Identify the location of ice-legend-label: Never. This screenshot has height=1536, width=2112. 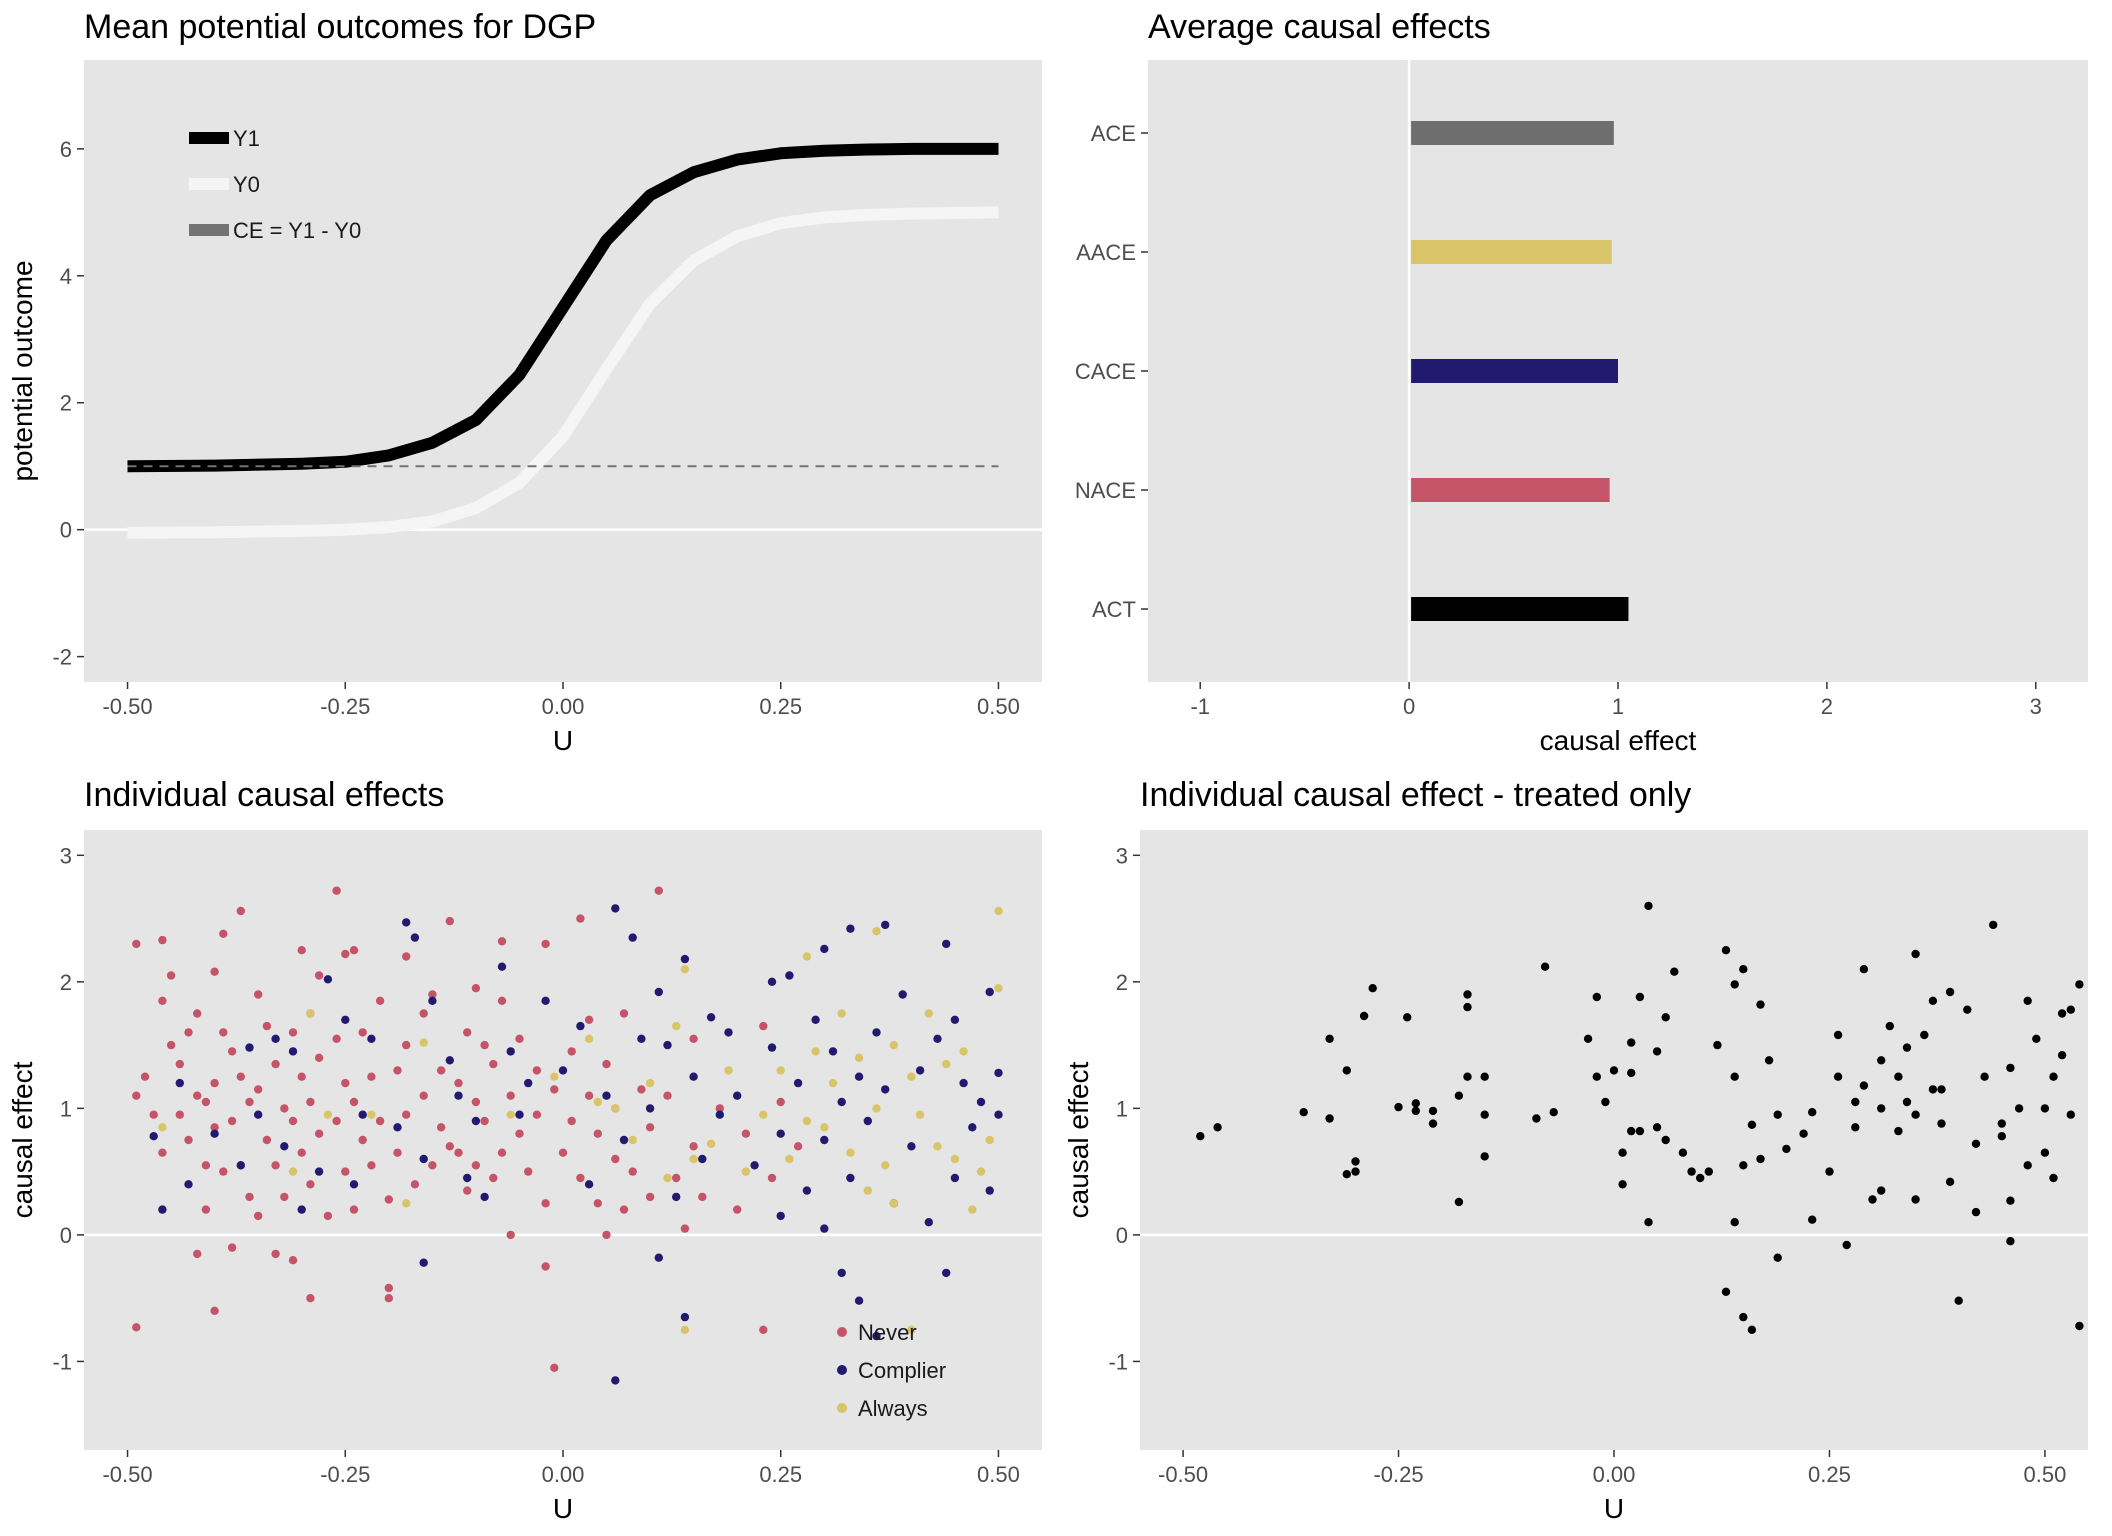
(887, 1332).